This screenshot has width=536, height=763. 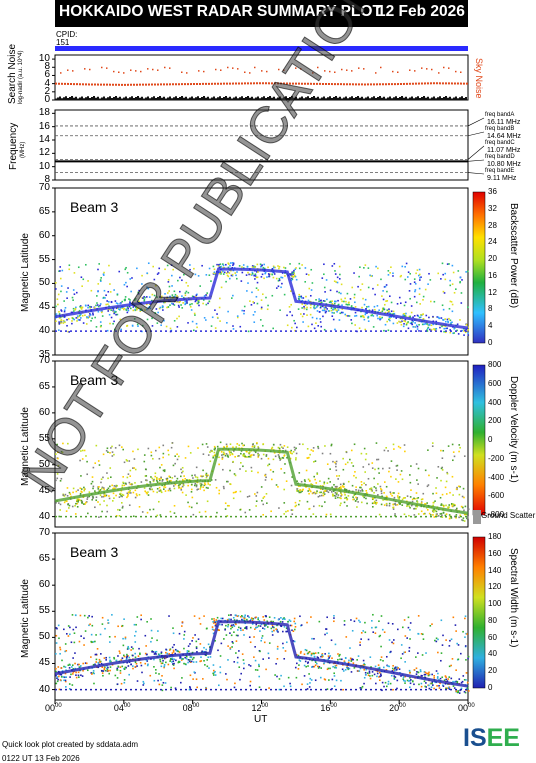 What do you see at coordinates (44, 283) in the screenshot?
I see `lat-ytick-2: 50` at bounding box center [44, 283].